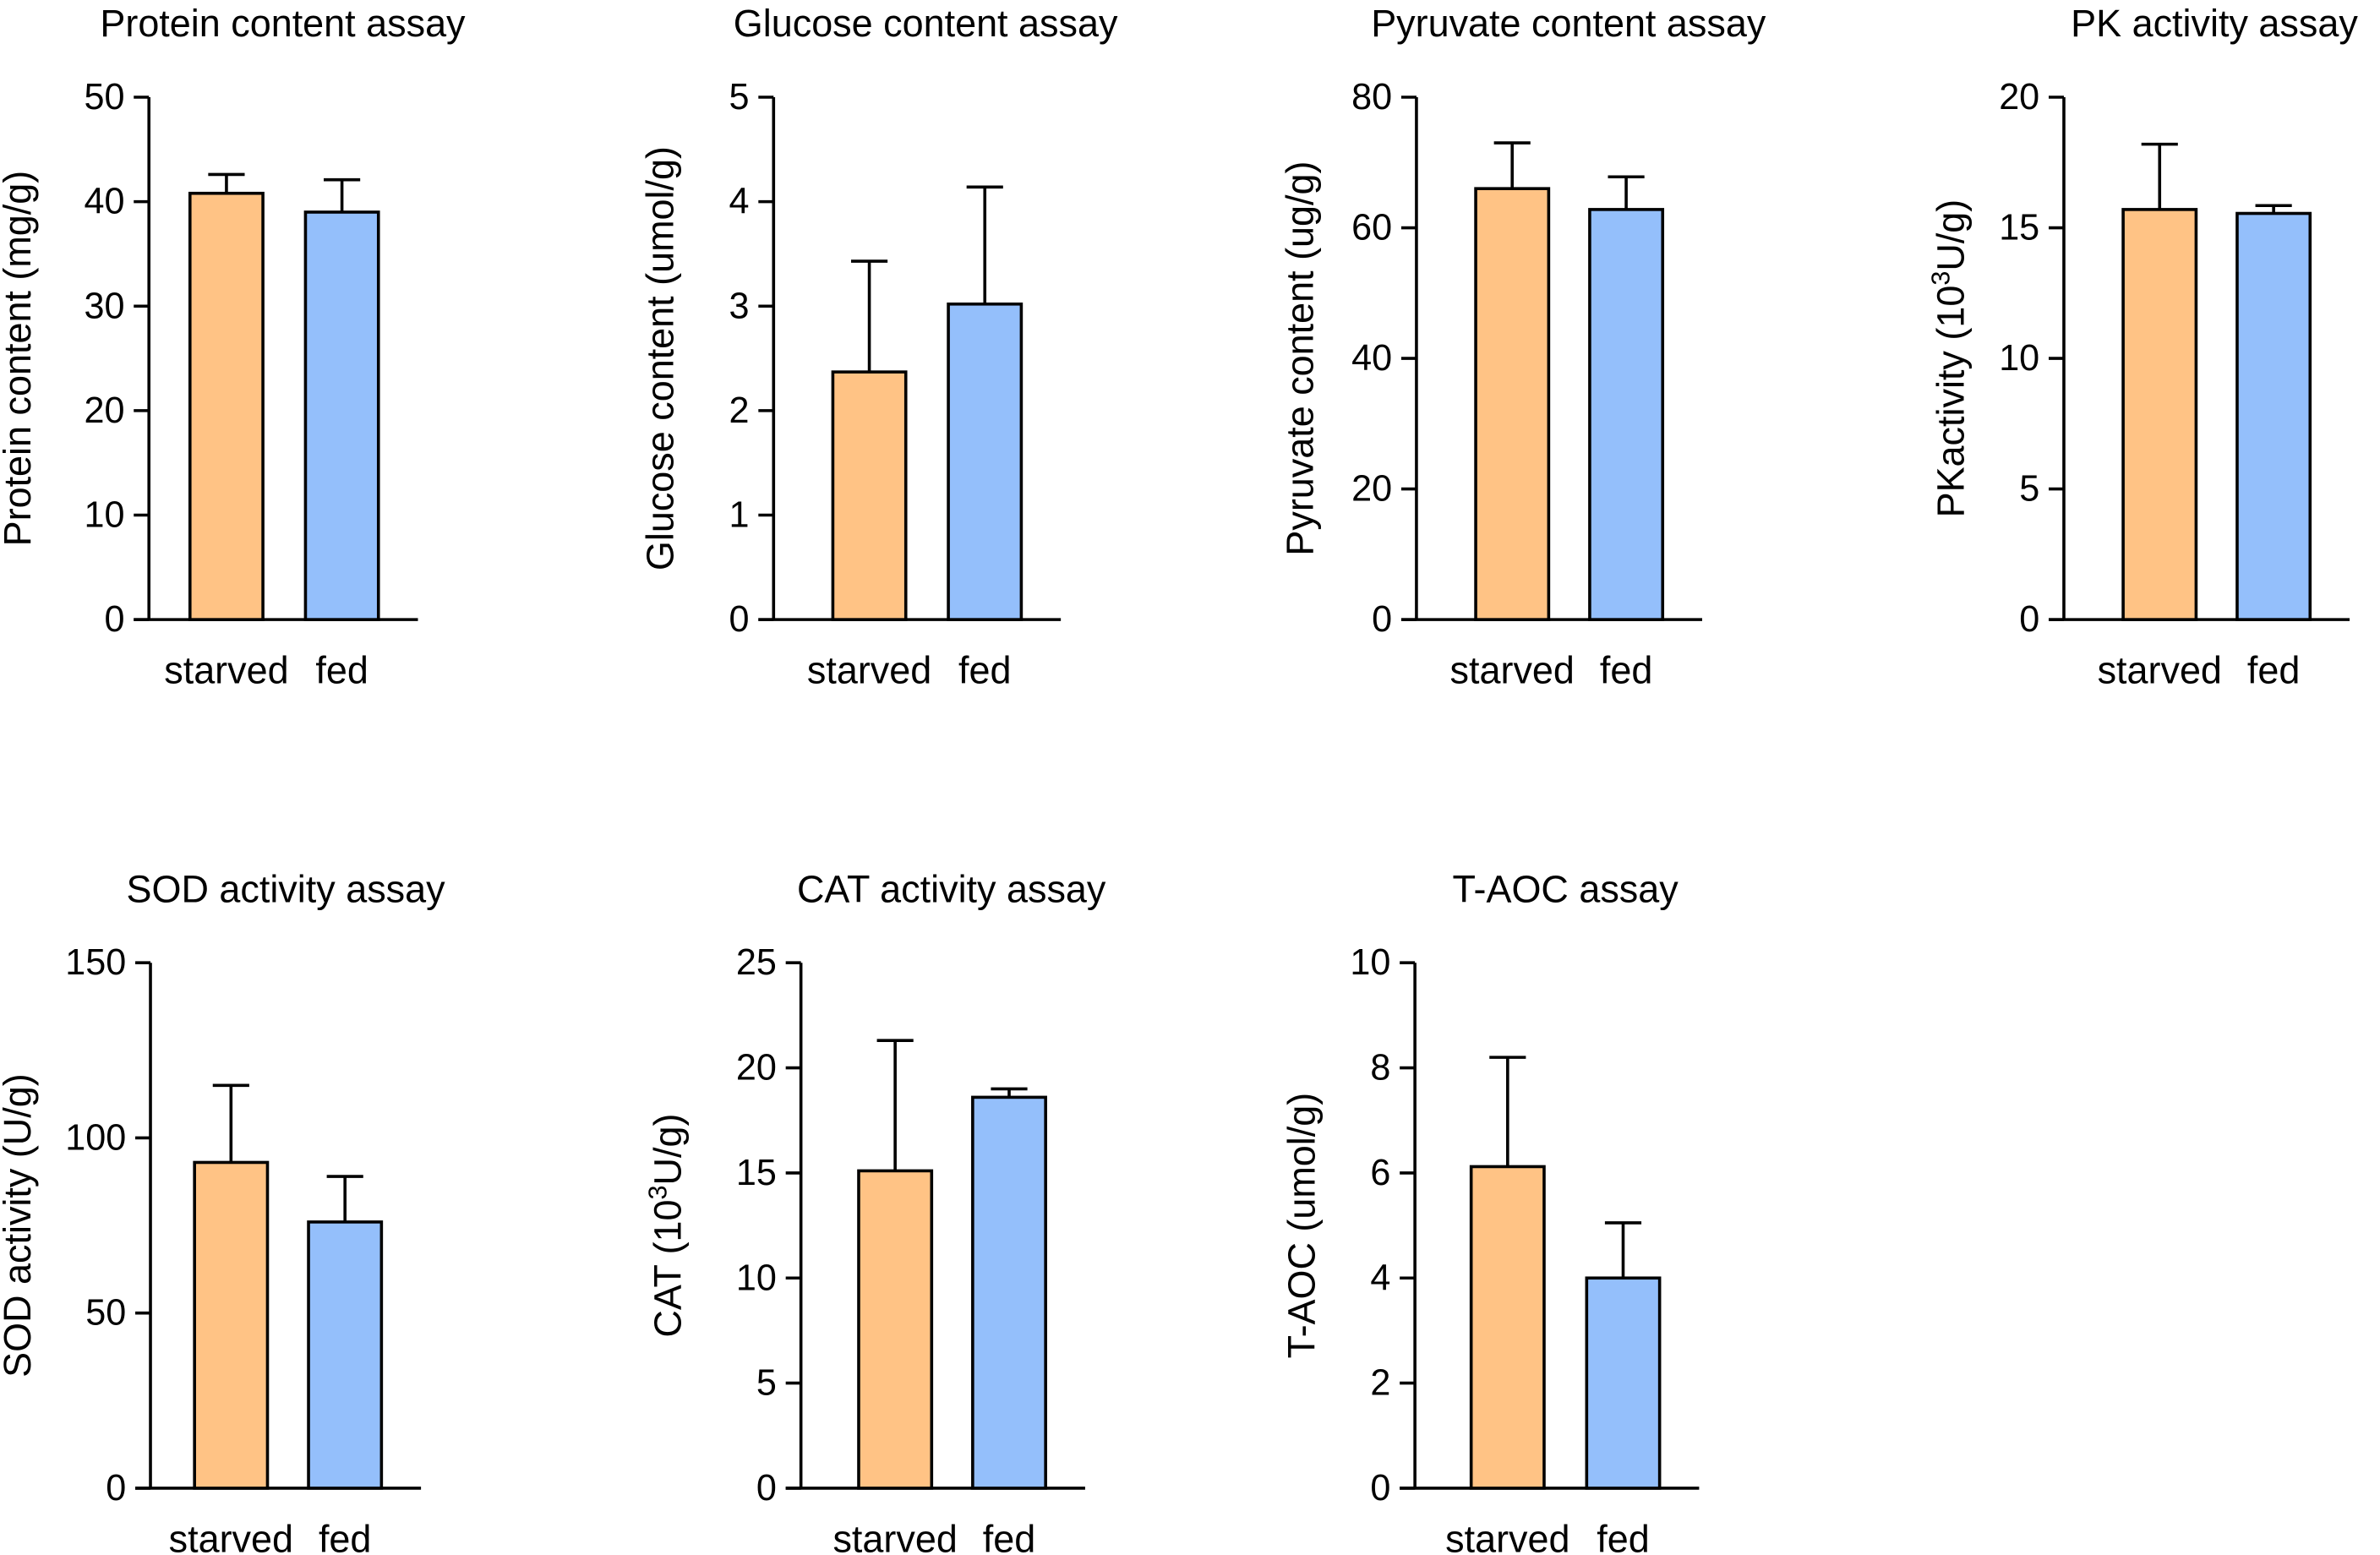 This screenshot has width=2380, height=1555. I want to click on chart-title: Pyruvate content assay, so click(1569, 23).